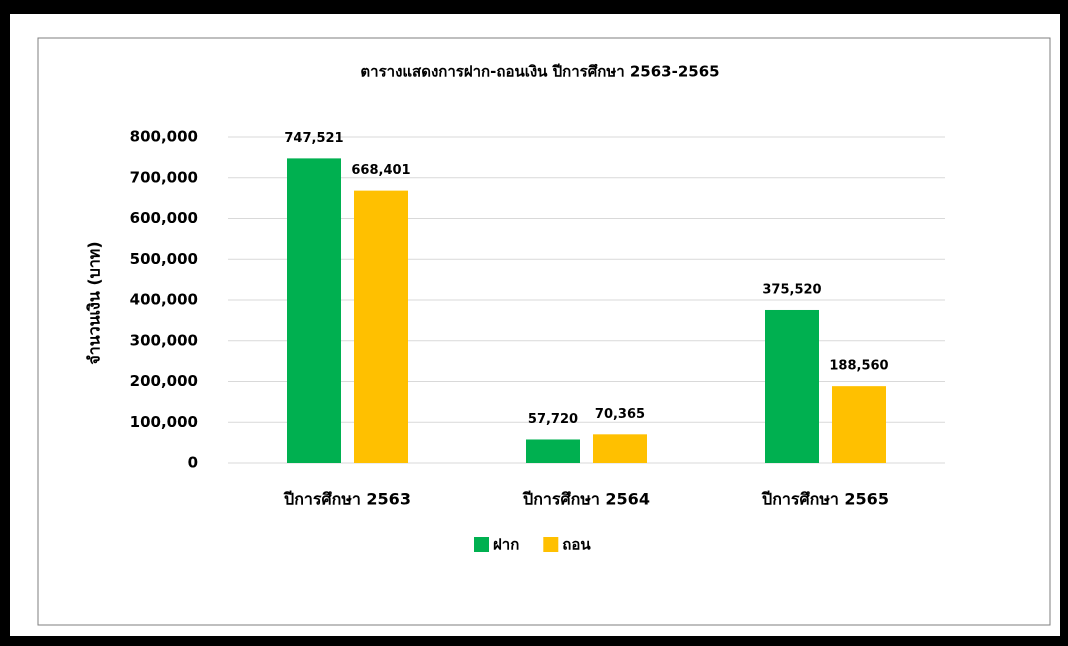 This screenshot has width=1068, height=646. Describe the element at coordinates (506, 545) in the screenshot. I see `legend-label: ฝาก` at that location.